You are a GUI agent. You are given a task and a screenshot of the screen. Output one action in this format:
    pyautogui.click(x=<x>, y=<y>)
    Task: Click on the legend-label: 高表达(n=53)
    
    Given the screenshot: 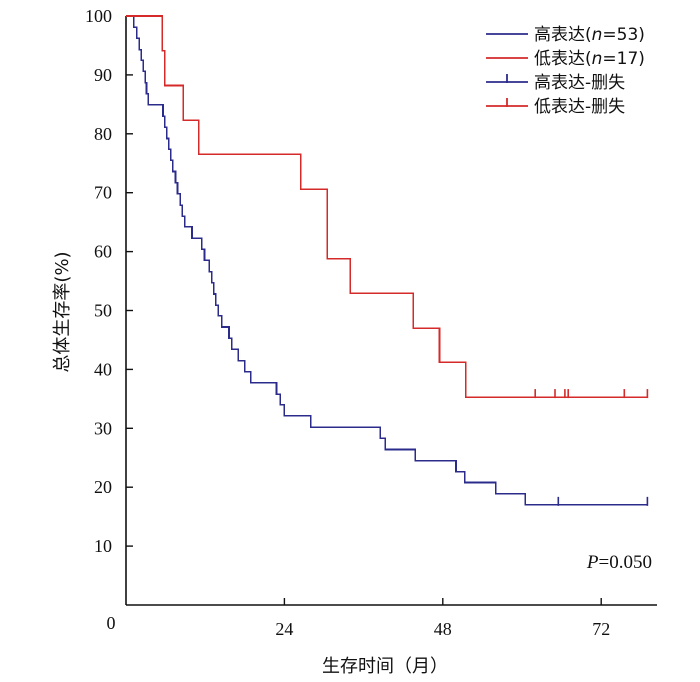 What is the action you would take?
    pyautogui.click(x=589, y=35)
    